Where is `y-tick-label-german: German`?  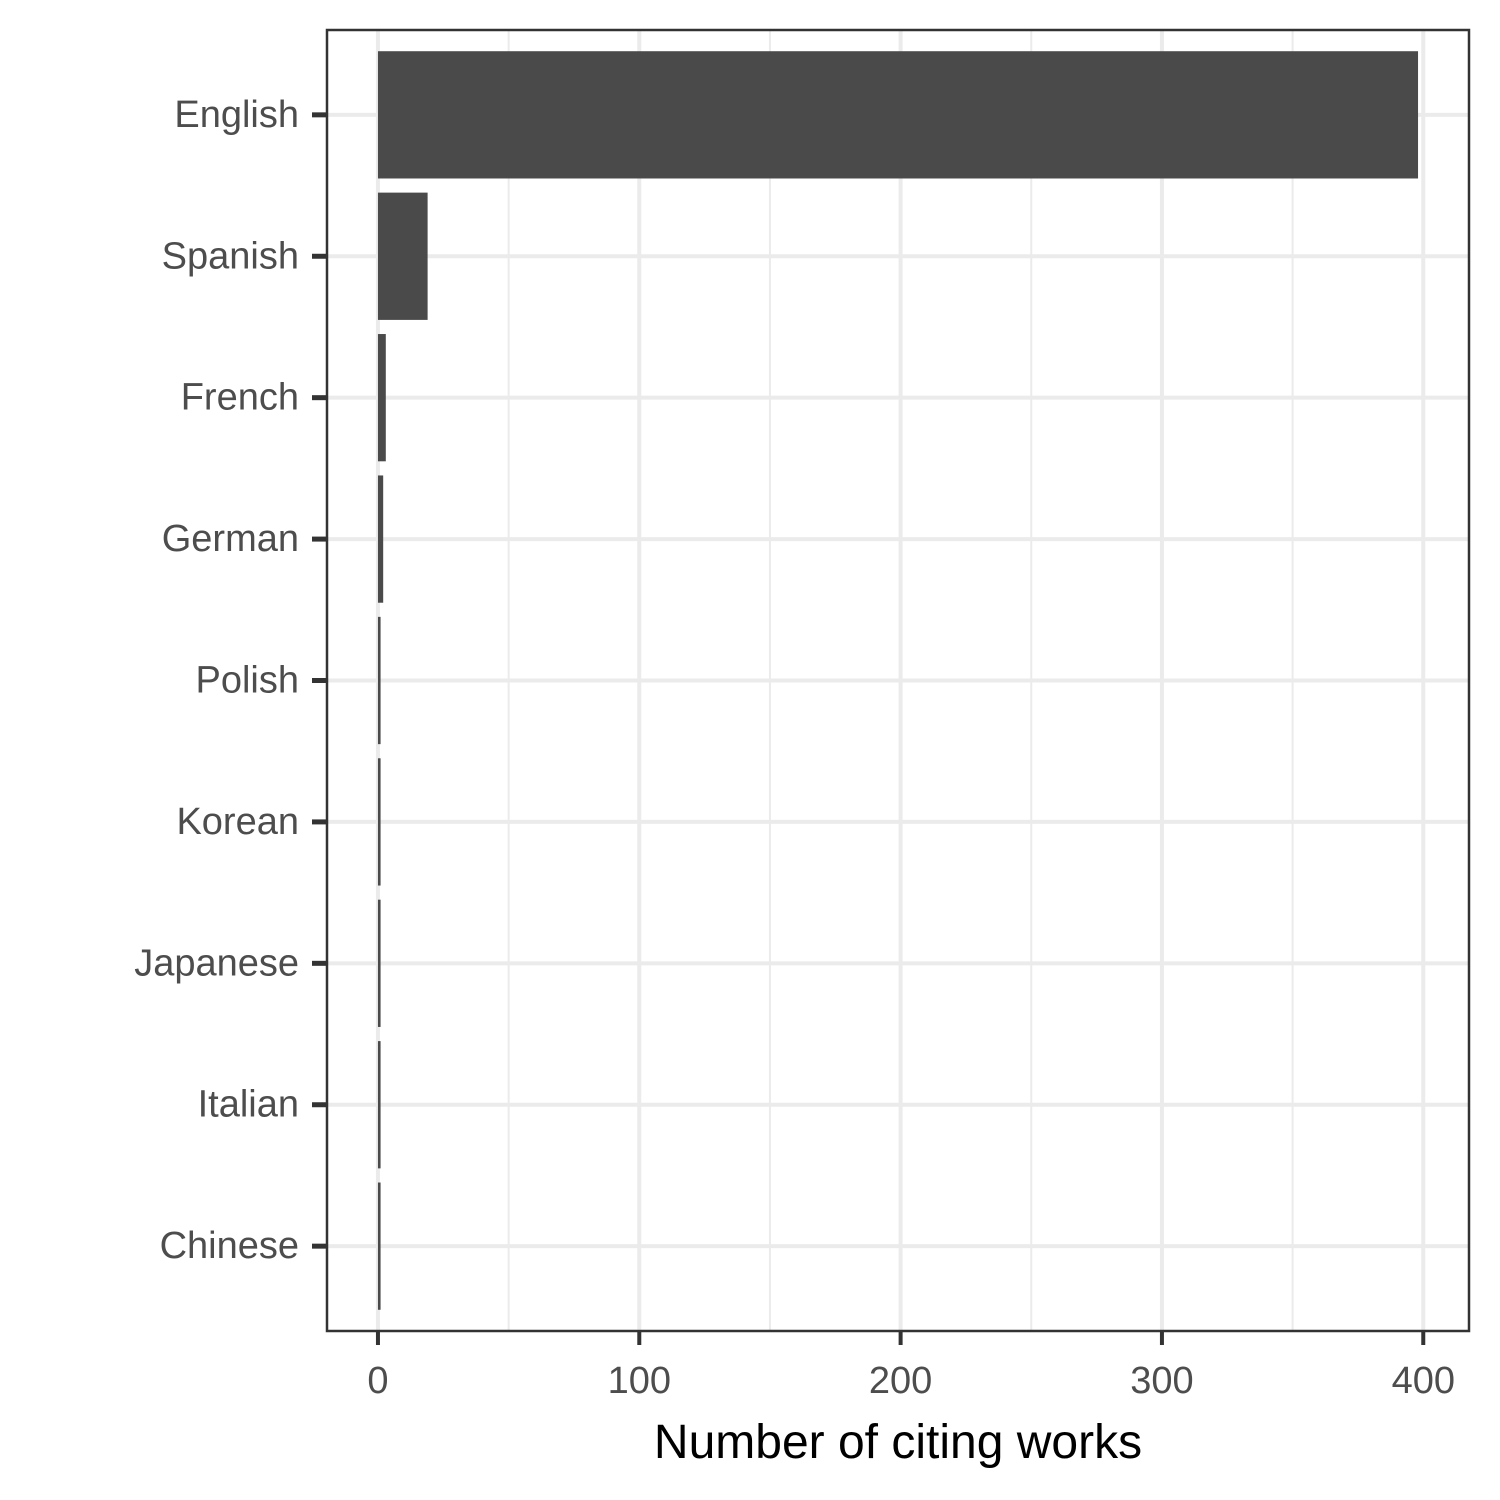
y-tick-label-german: German is located at coordinates (230, 539).